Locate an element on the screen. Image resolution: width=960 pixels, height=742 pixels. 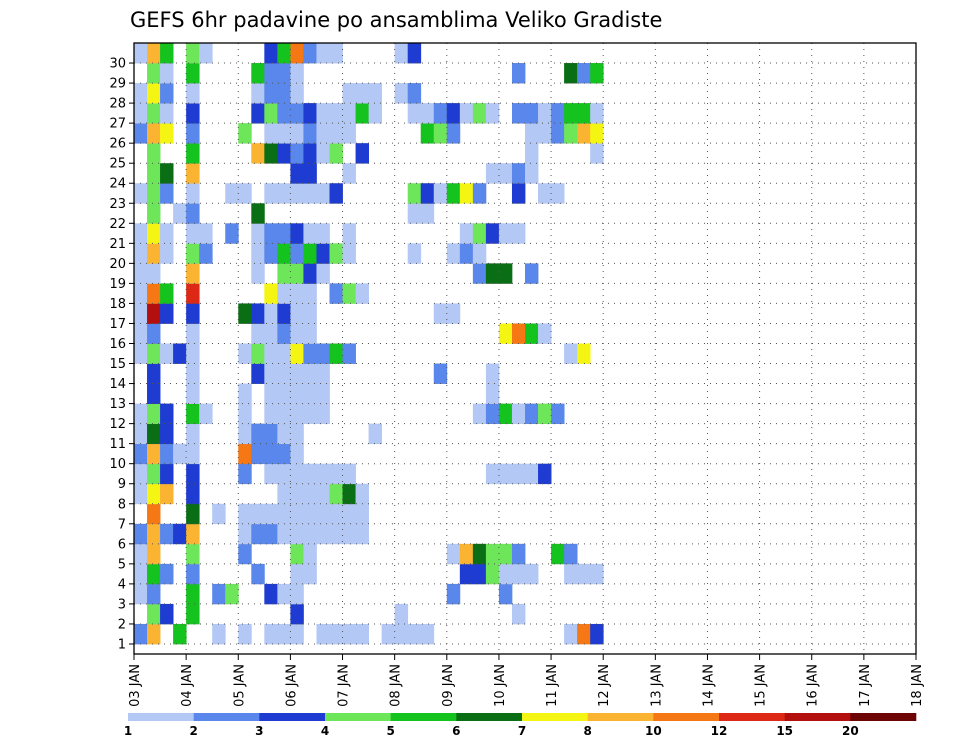
y-tick-label: 12 is located at coordinates (117, 424).